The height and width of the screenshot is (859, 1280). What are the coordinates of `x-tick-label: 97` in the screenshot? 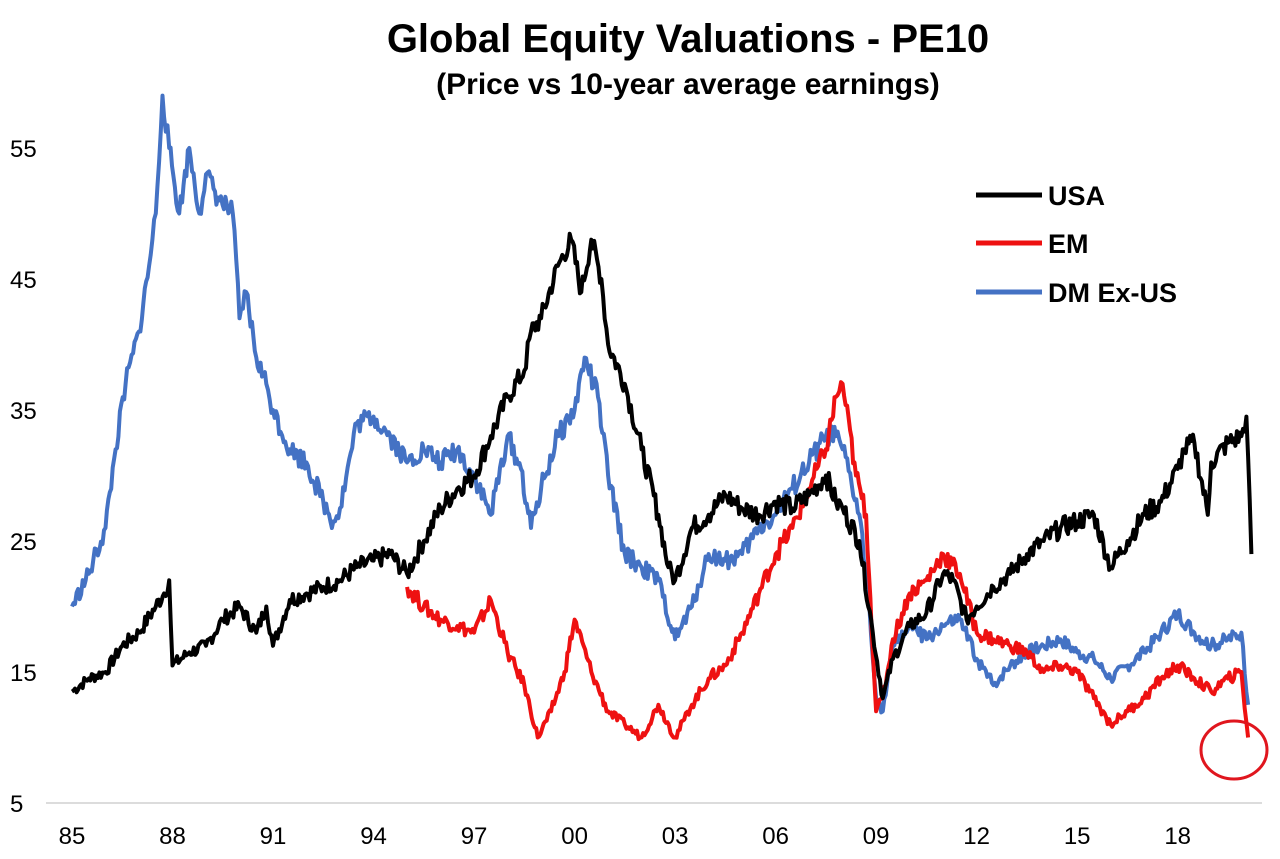 It's located at (474, 836).